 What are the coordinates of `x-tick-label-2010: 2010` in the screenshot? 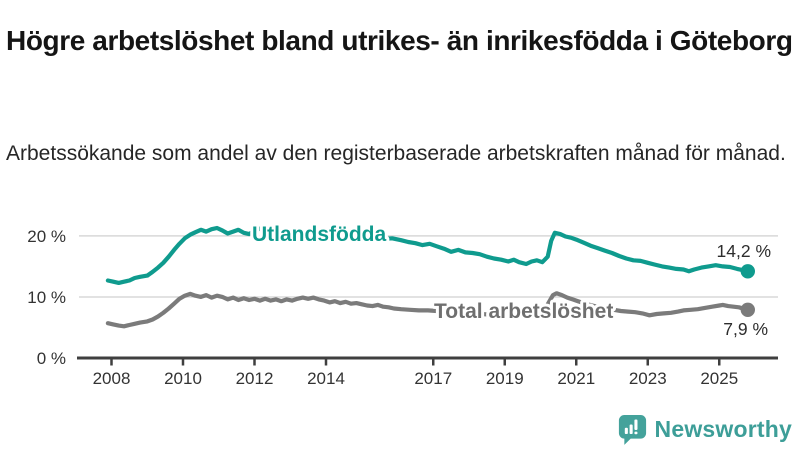 It's located at (183, 378).